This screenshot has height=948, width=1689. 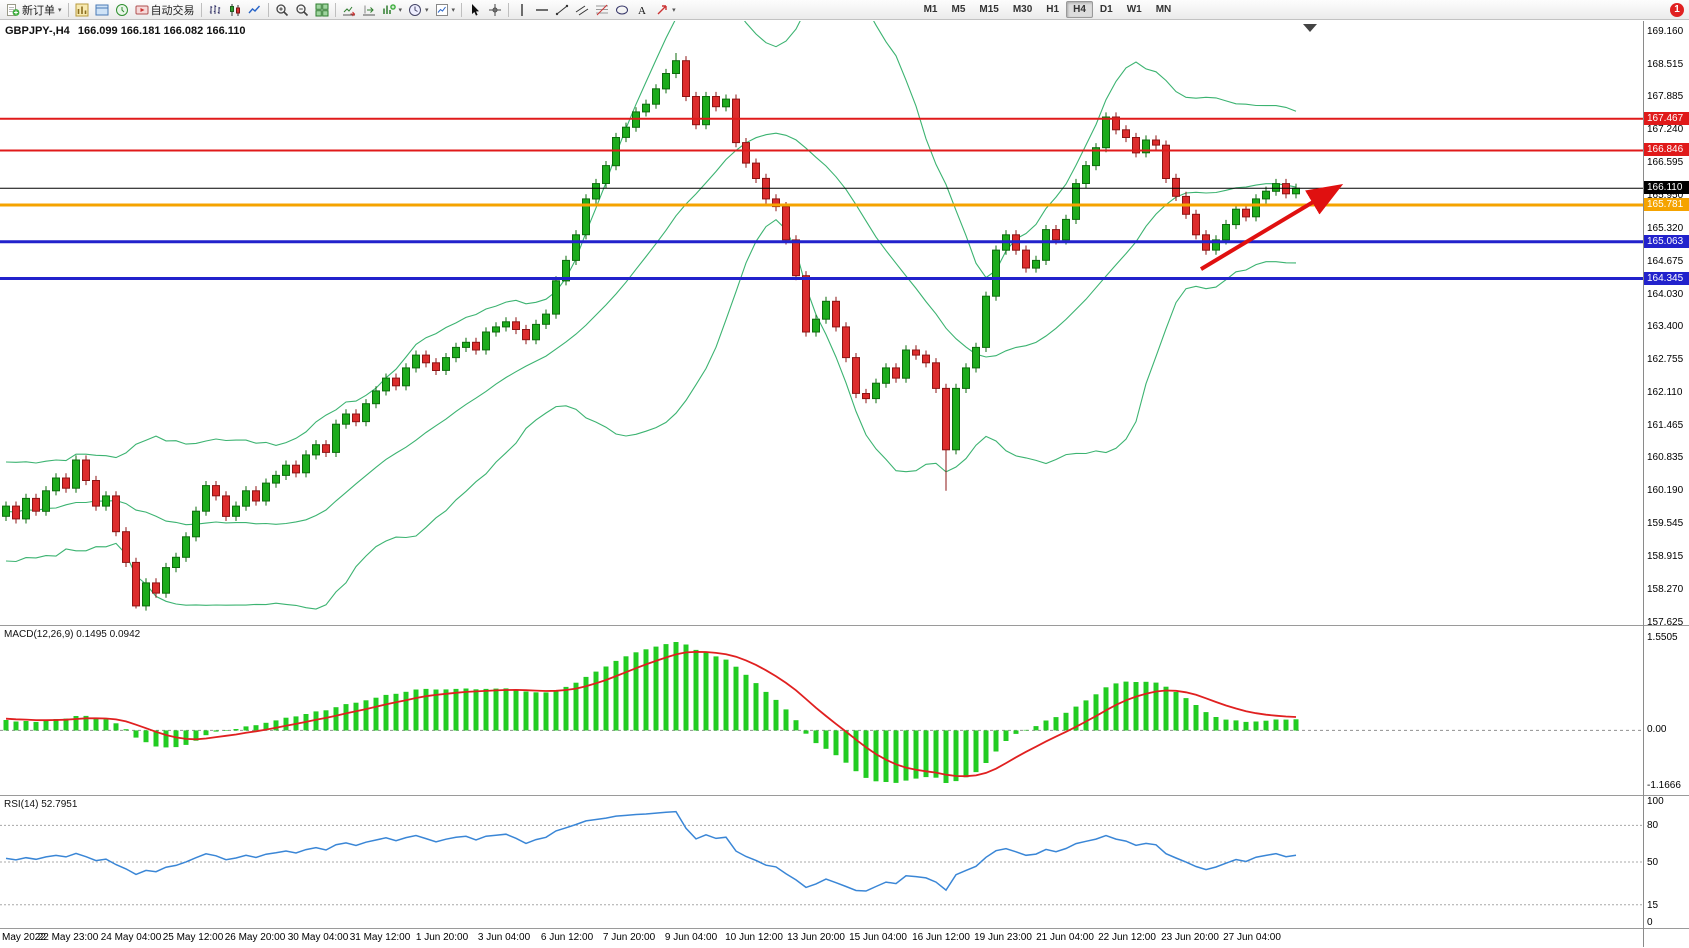 I want to click on alerts-button, so click(x=122, y=10).